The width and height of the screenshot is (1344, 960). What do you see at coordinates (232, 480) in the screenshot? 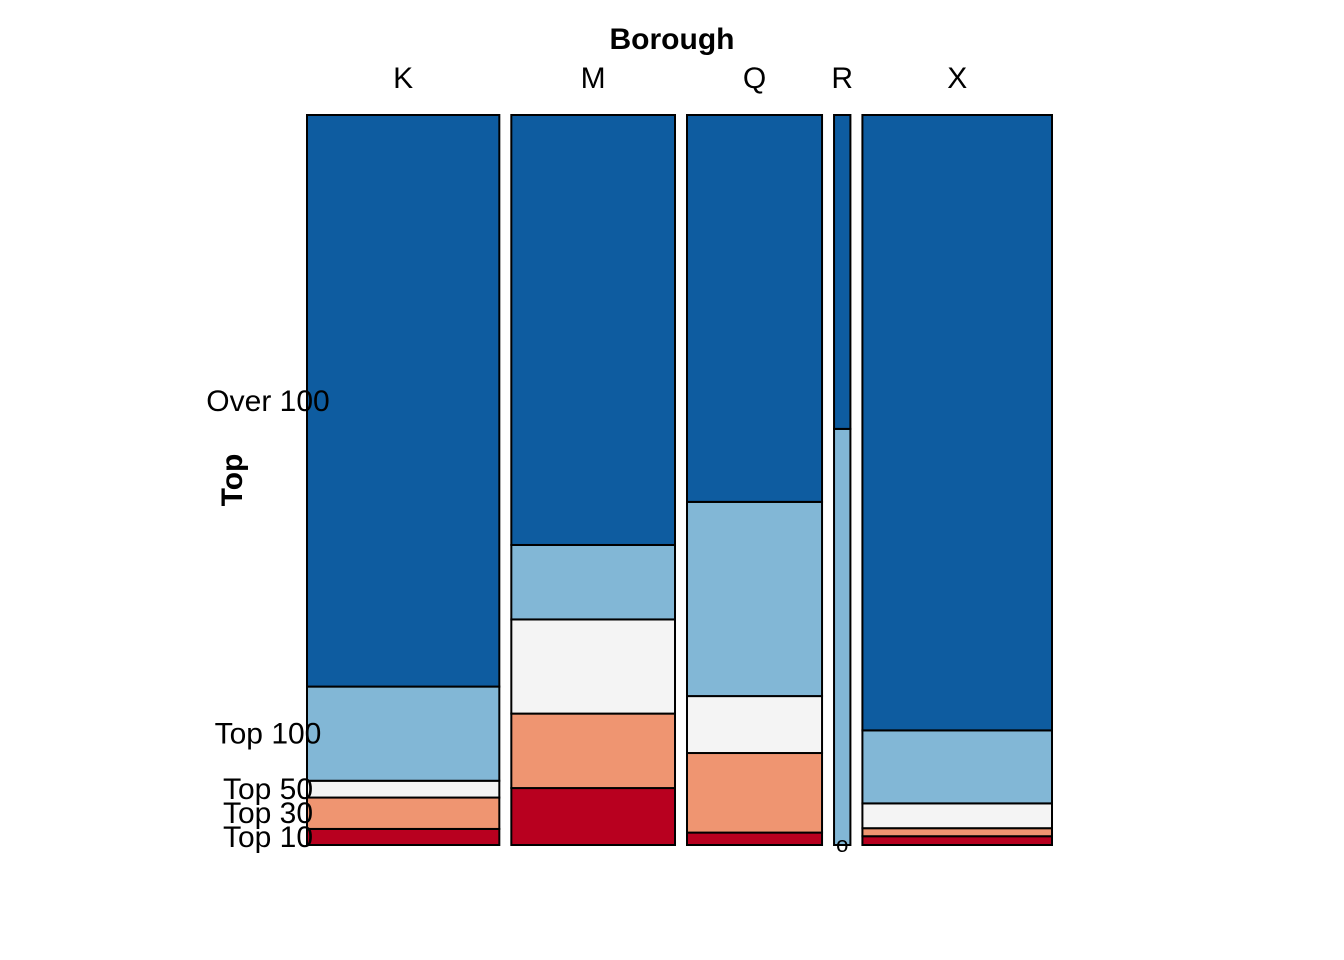
I see `y-variable-title: Top` at bounding box center [232, 480].